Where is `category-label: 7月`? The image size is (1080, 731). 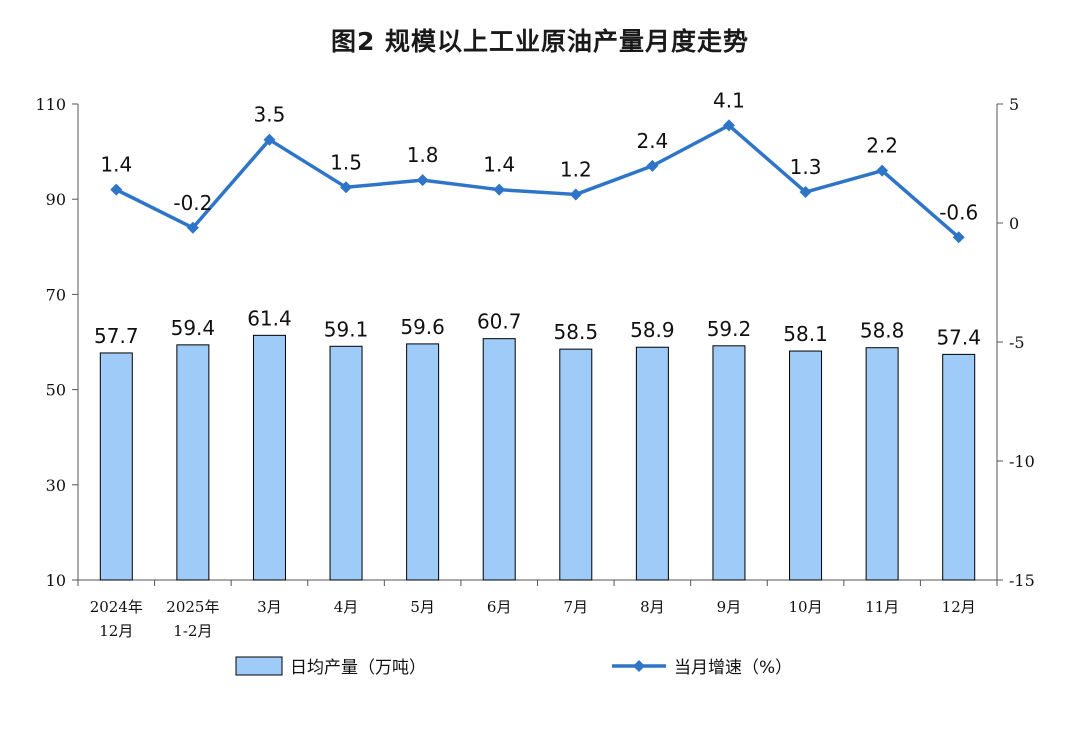
category-label: 7月 is located at coordinates (576, 607).